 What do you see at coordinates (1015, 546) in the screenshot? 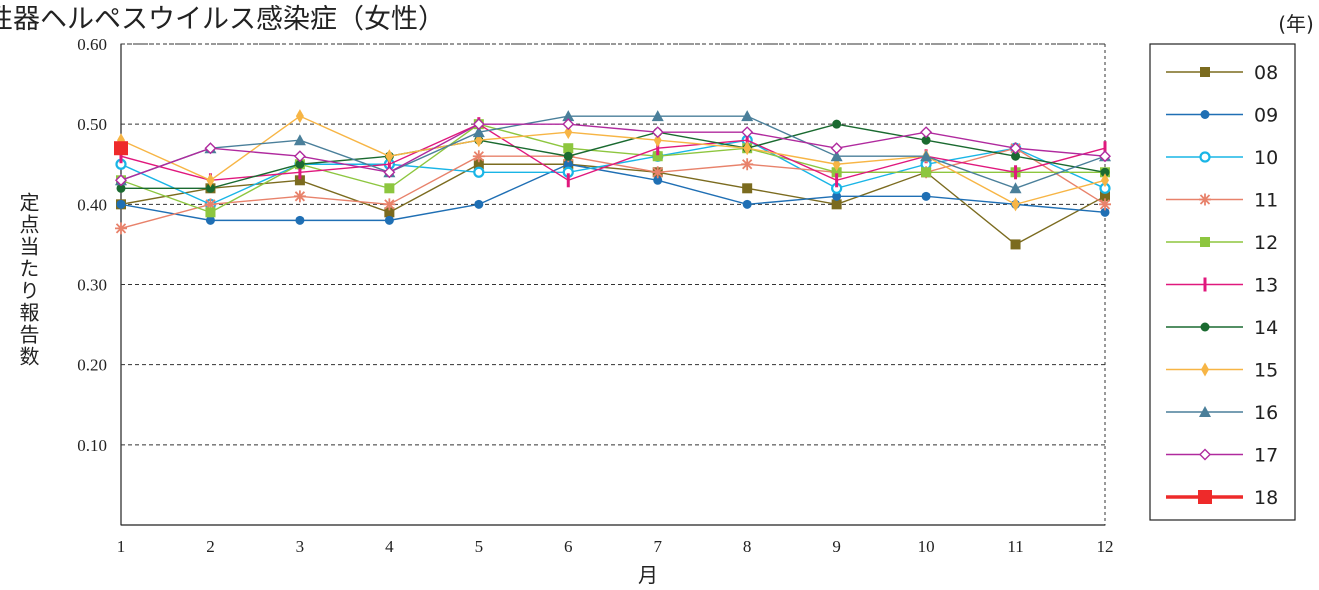
I see `x-tick-label: 11` at bounding box center [1015, 546].